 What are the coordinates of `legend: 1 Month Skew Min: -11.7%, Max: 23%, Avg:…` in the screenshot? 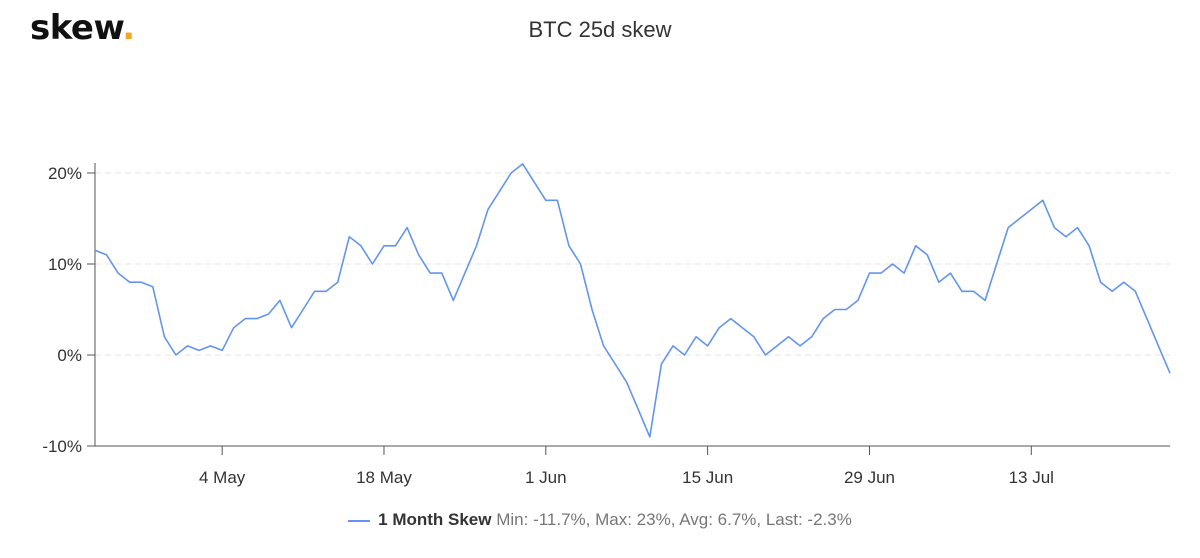 It's located at (600, 520).